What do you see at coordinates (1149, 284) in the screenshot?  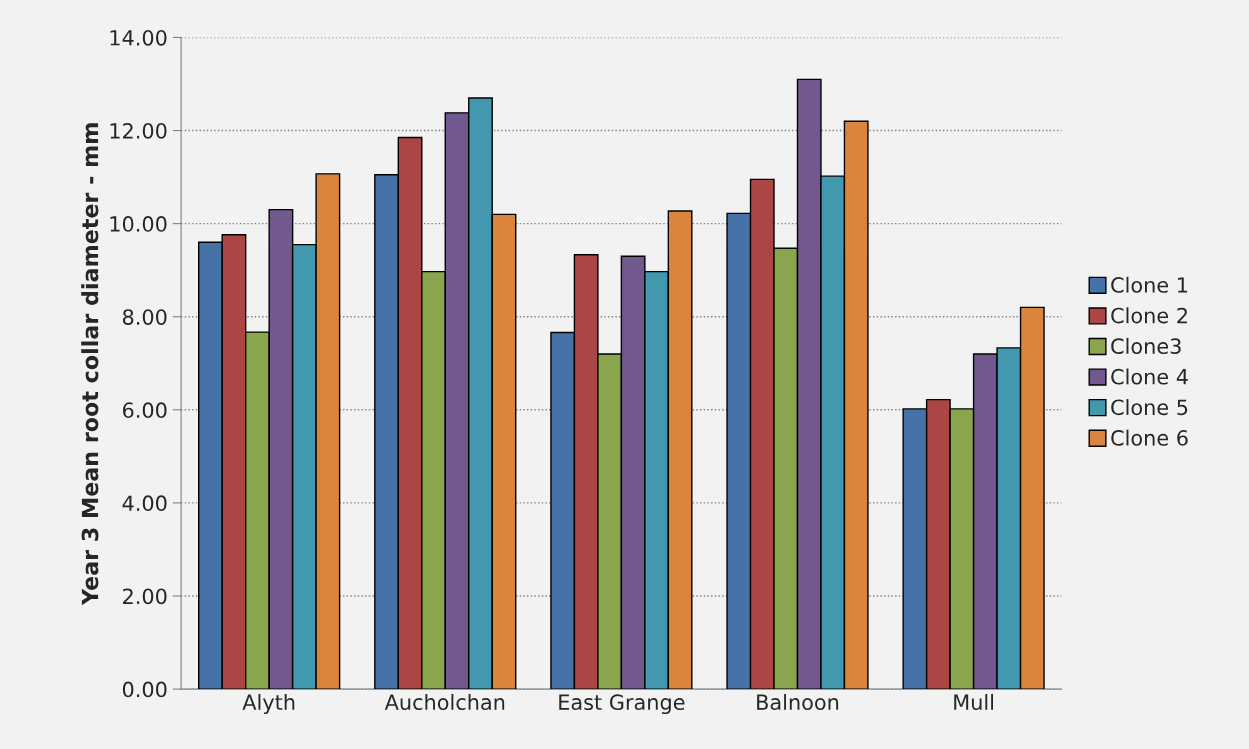 I see `legend-label: Clone 1` at bounding box center [1149, 284].